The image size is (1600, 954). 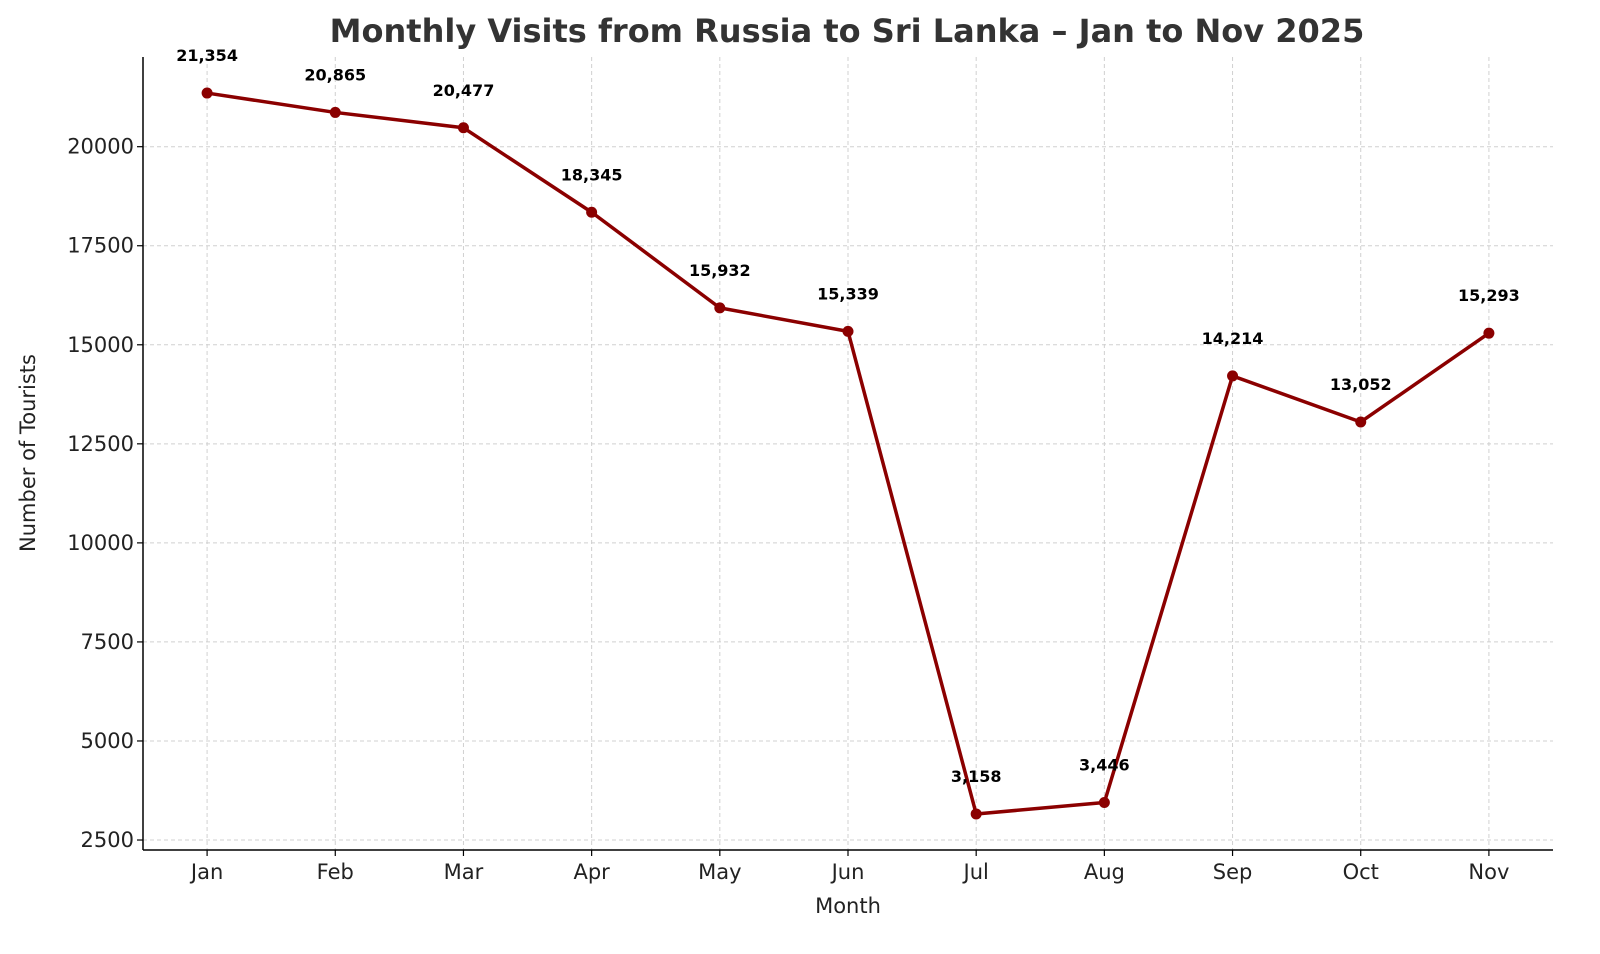 I want to click on y-tick-label: 5000, so click(x=107, y=741).